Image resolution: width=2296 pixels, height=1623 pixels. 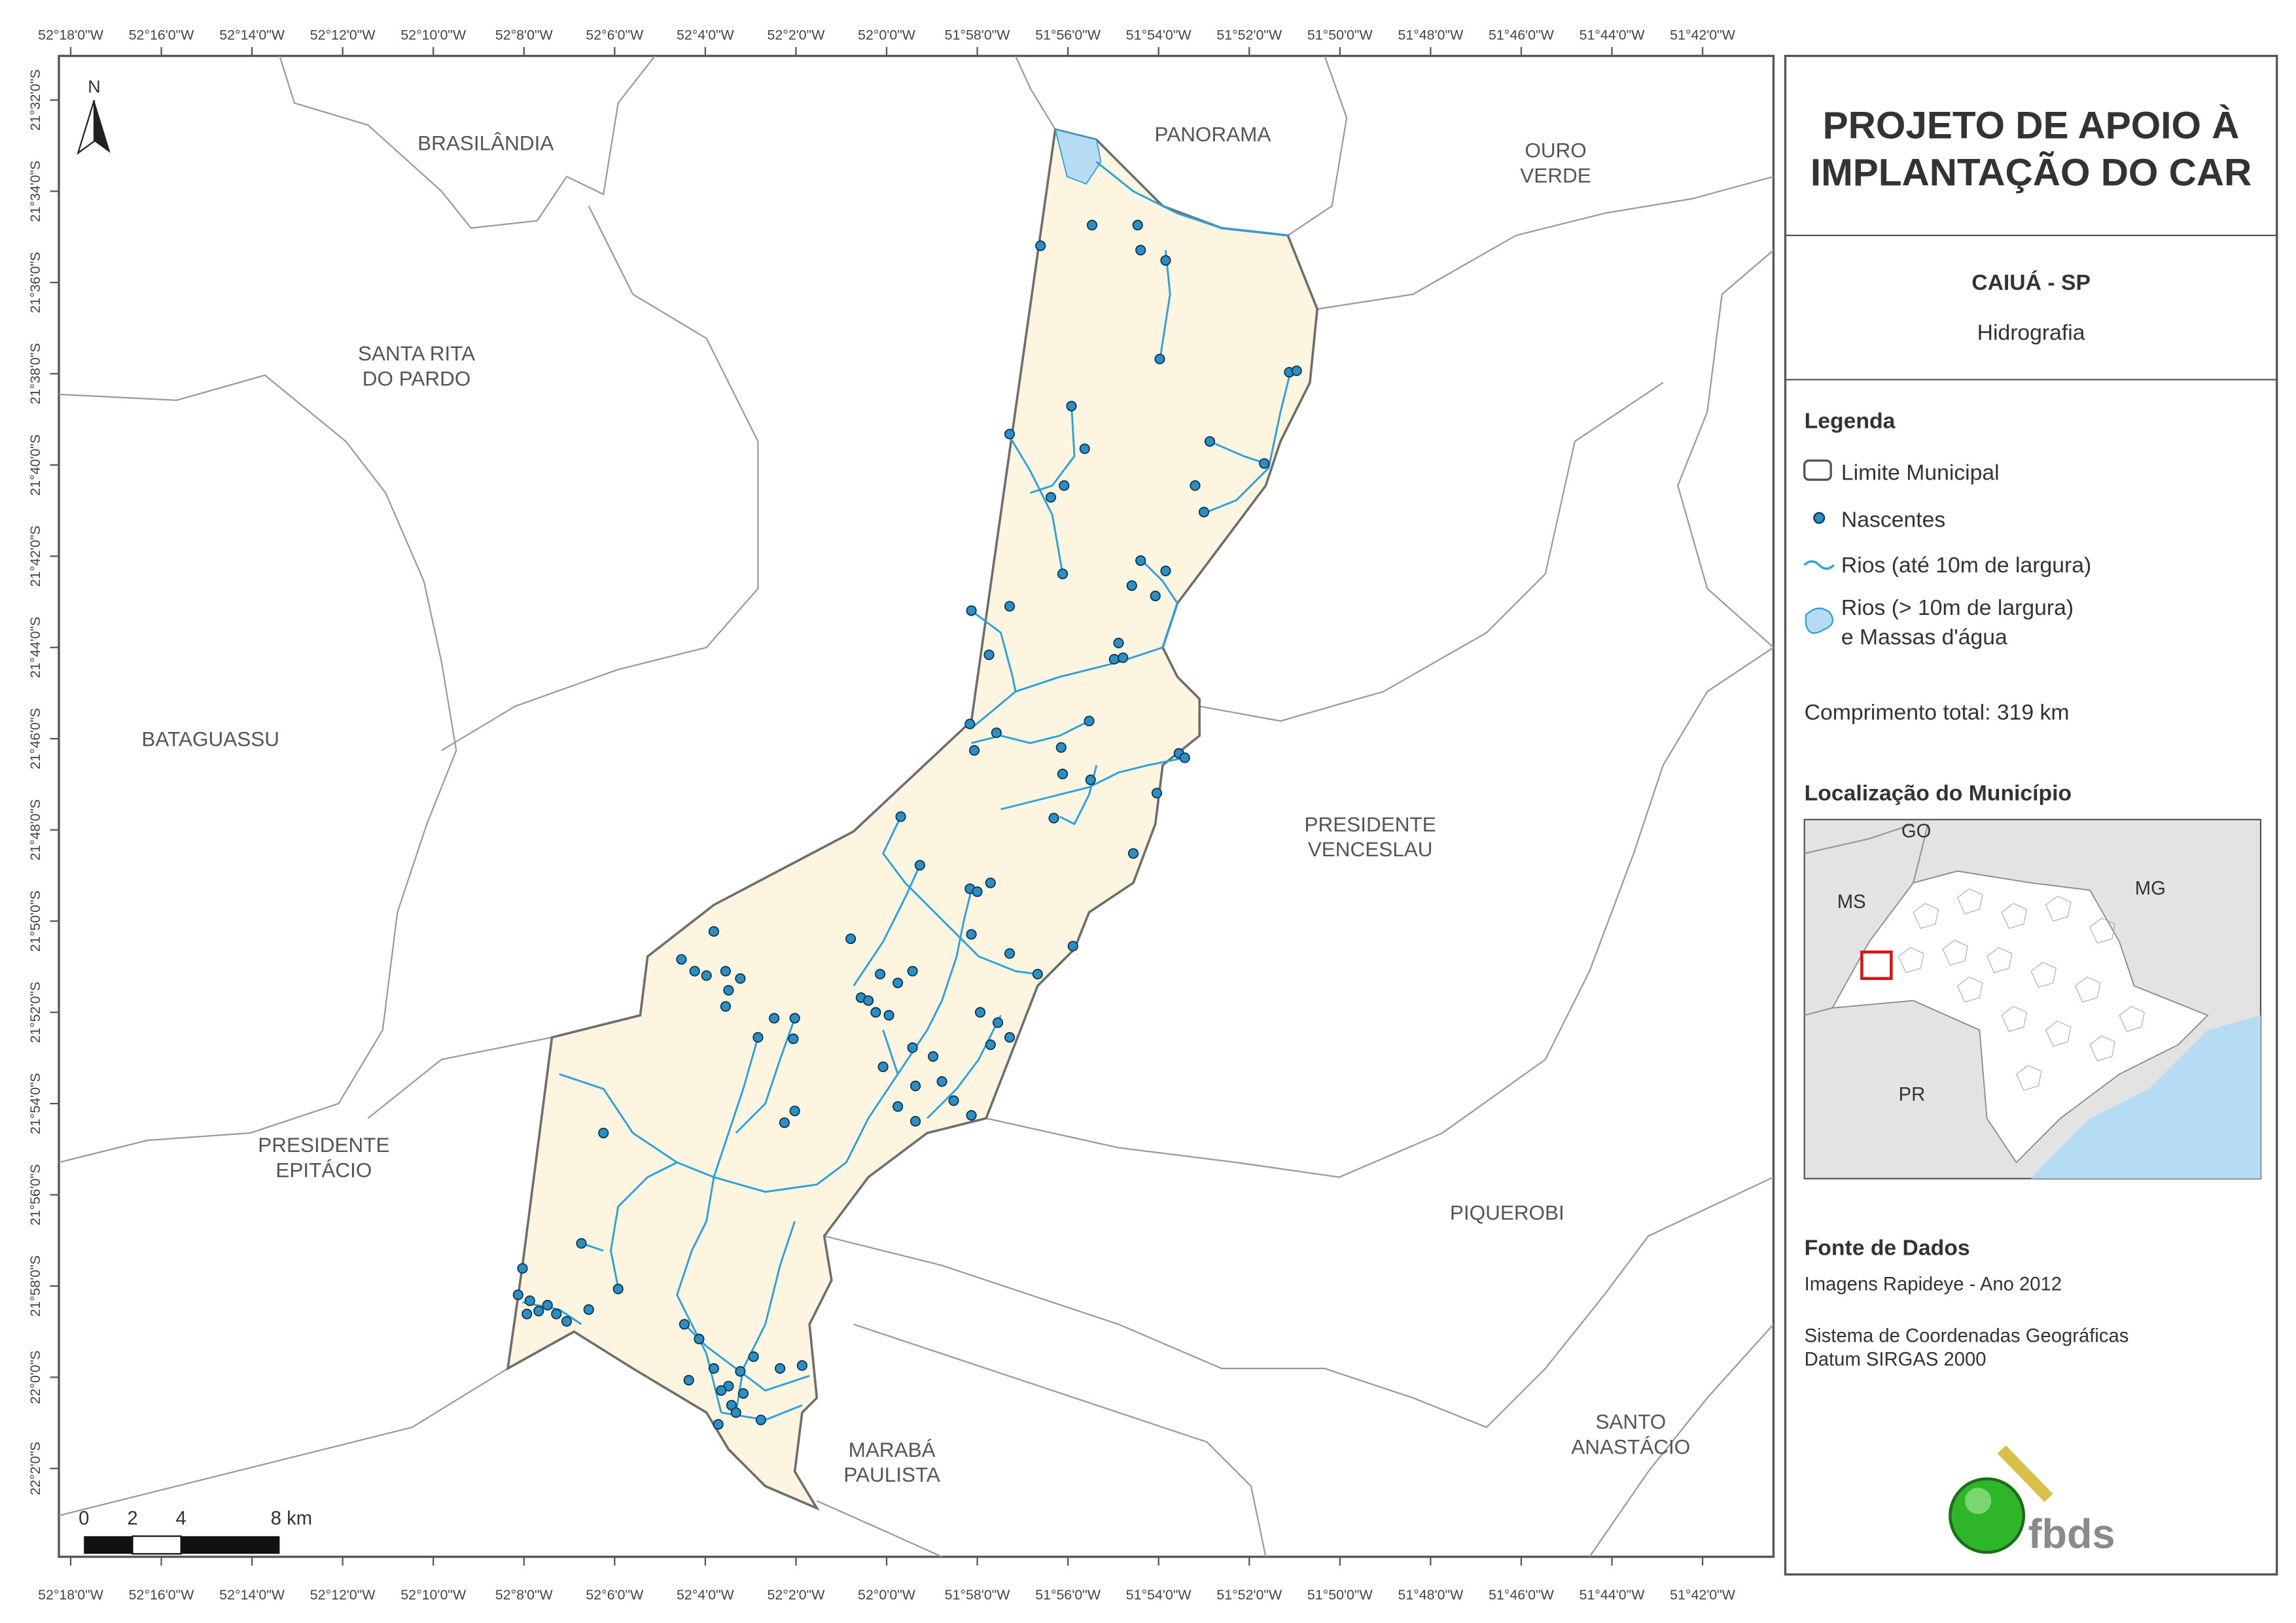 What do you see at coordinates (35, 374) in the screenshot?
I see `latitude-label: 21°38'0"S` at bounding box center [35, 374].